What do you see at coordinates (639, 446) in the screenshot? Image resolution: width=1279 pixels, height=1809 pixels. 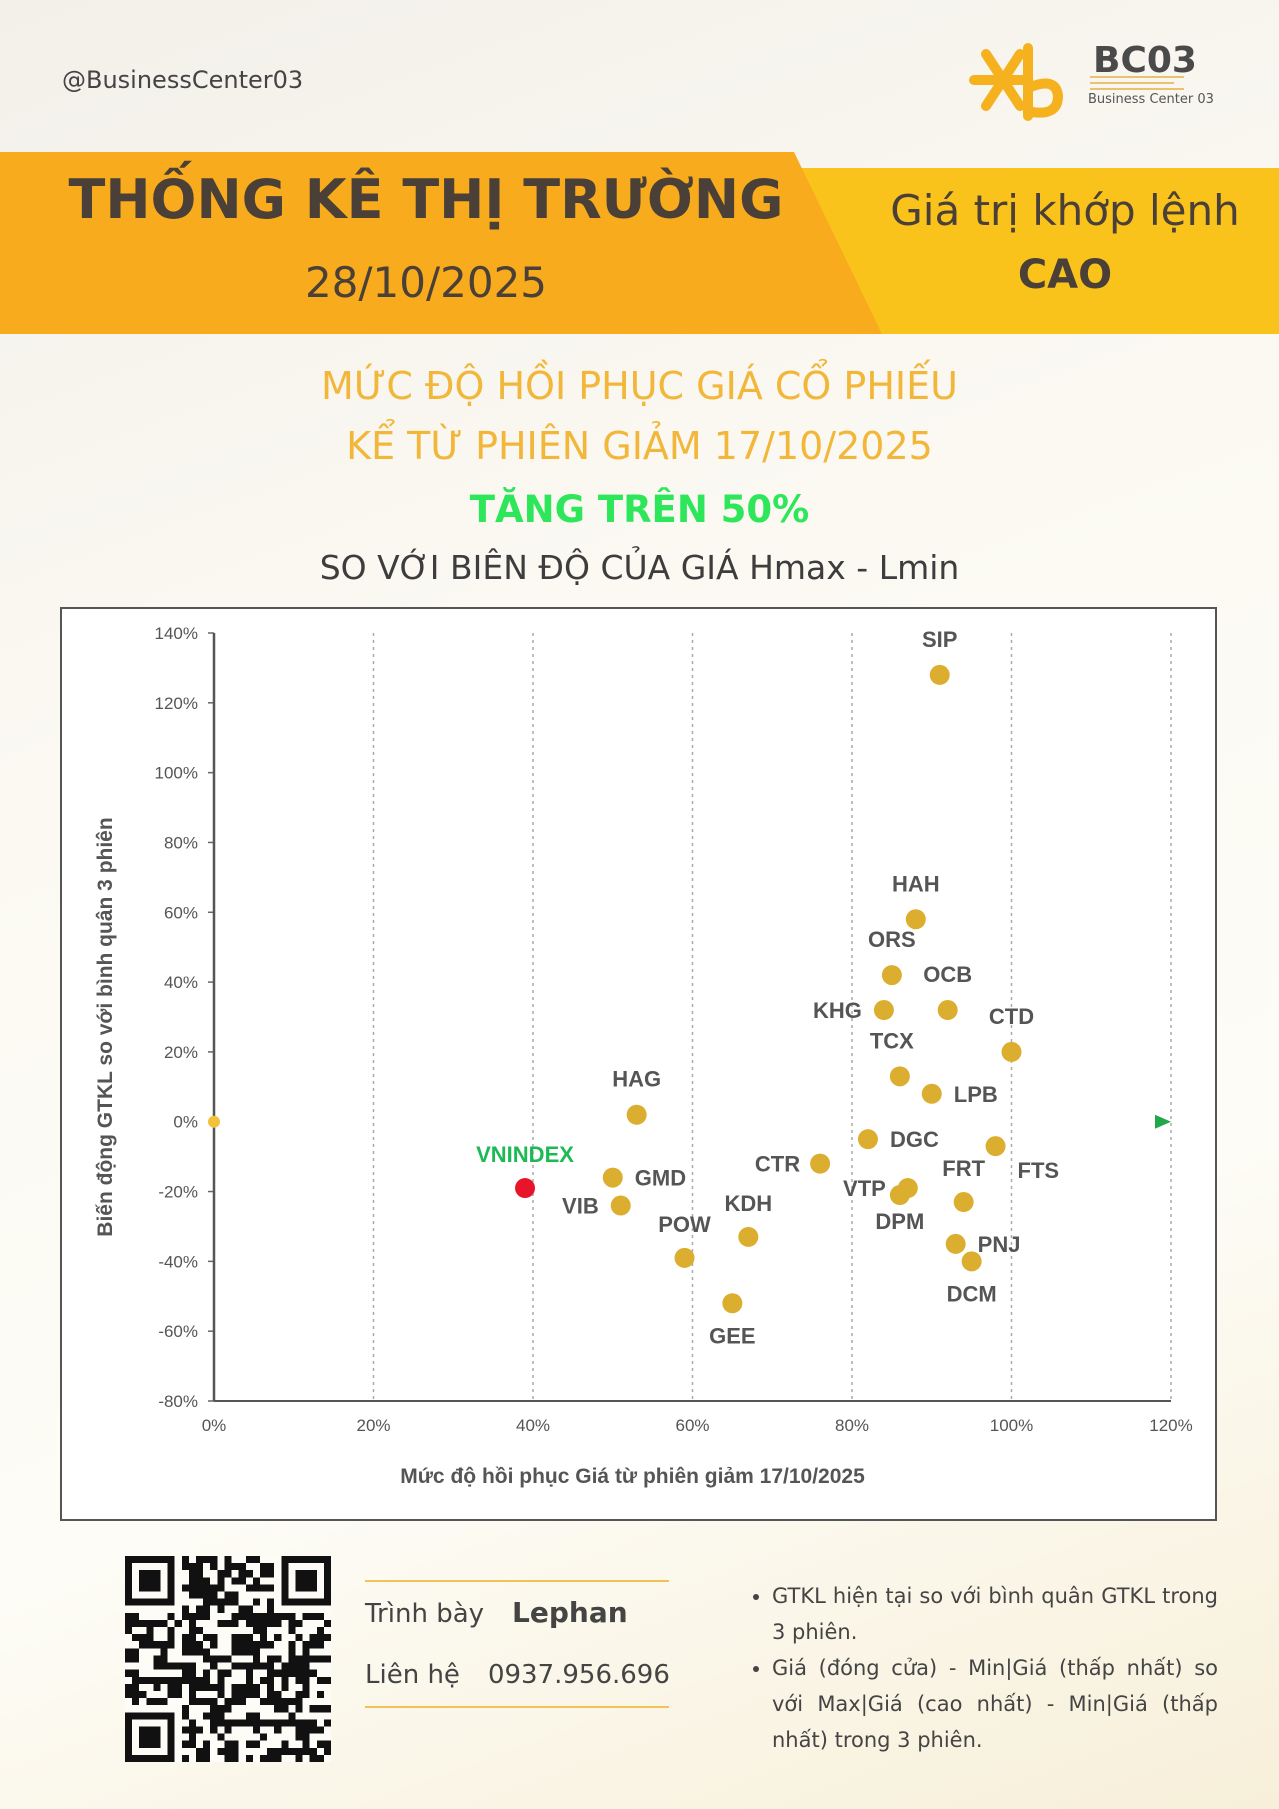 I see `headline-line-2: KỂ TỪ PHIÊN GIẢM 17/10/2025` at bounding box center [639, 446].